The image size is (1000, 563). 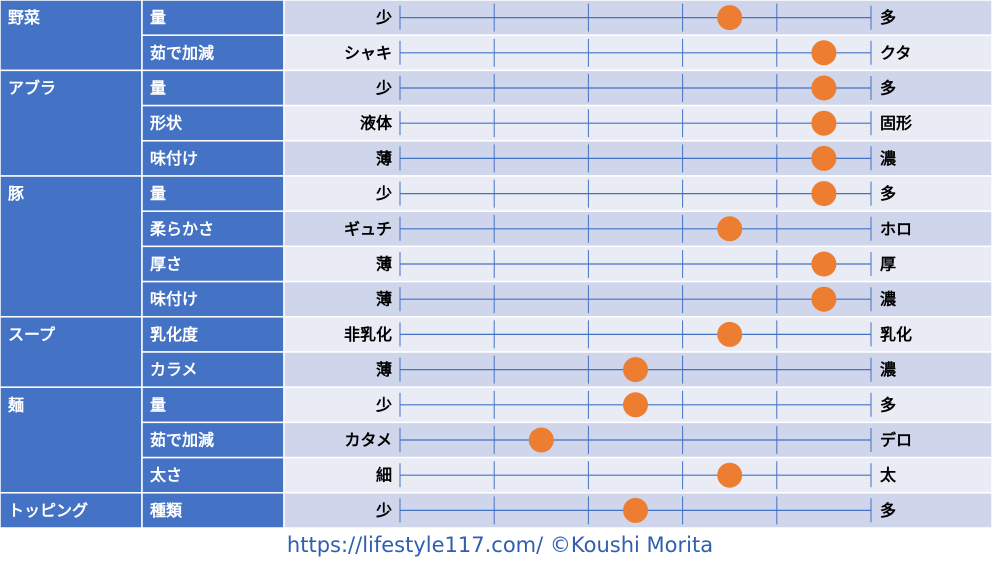 What do you see at coordinates (181, 228) in the screenshot?
I see `item-label: 柔らかさ` at bounding box center [181, 228].